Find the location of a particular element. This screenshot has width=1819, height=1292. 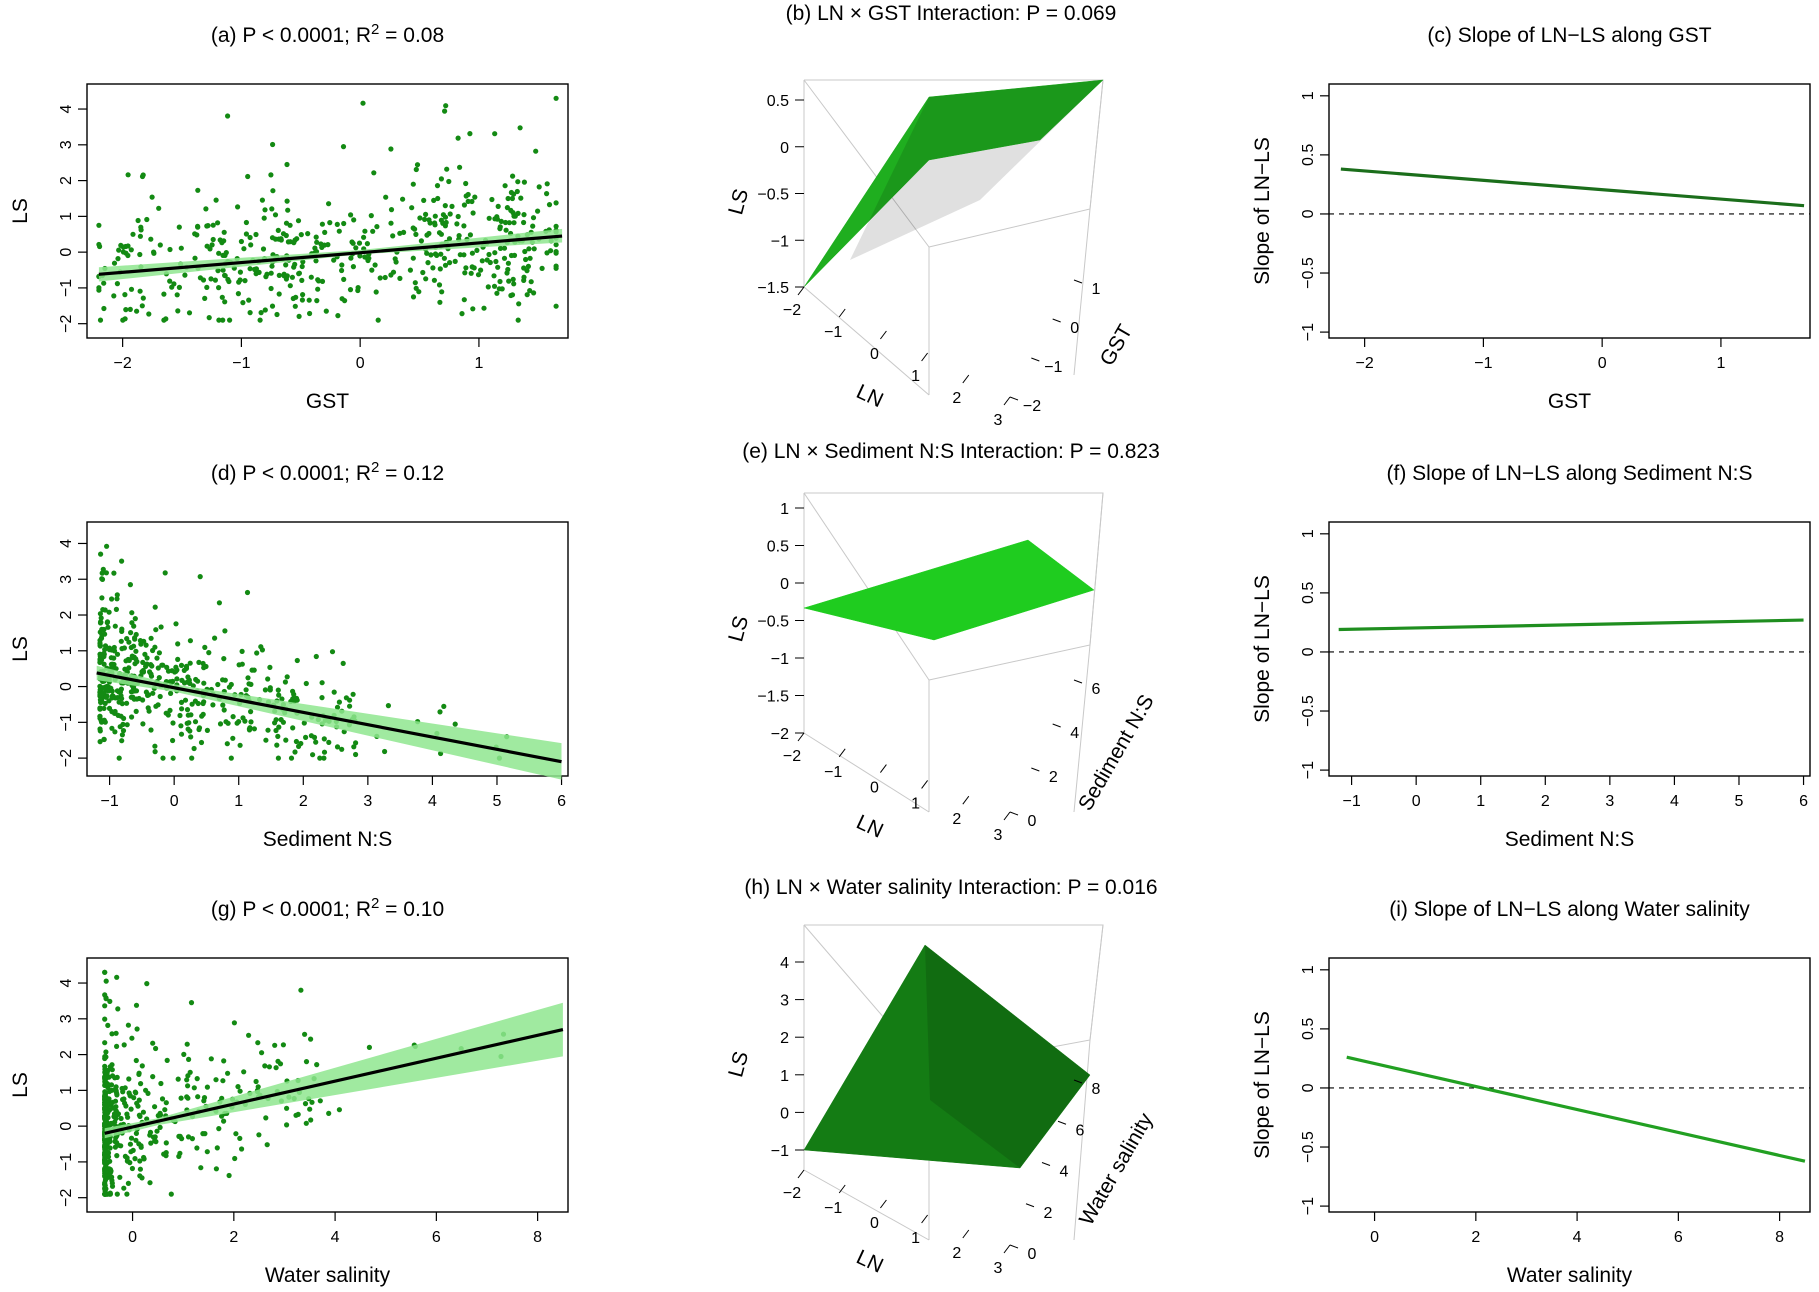

z-tick-label: 0 is located at coordinates (784, 148).